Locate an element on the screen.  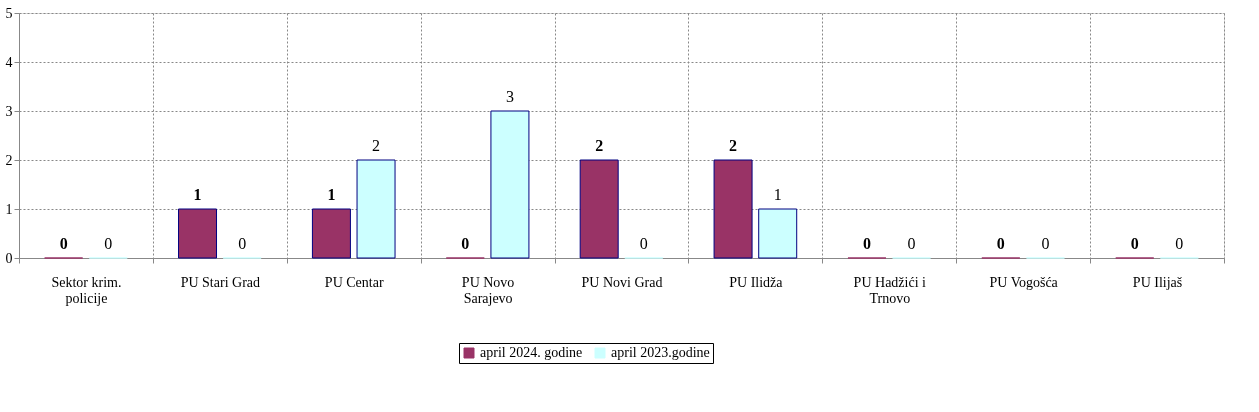
x-tick-label: PU Novo Sarajevo is located at coordinates (488, 290).